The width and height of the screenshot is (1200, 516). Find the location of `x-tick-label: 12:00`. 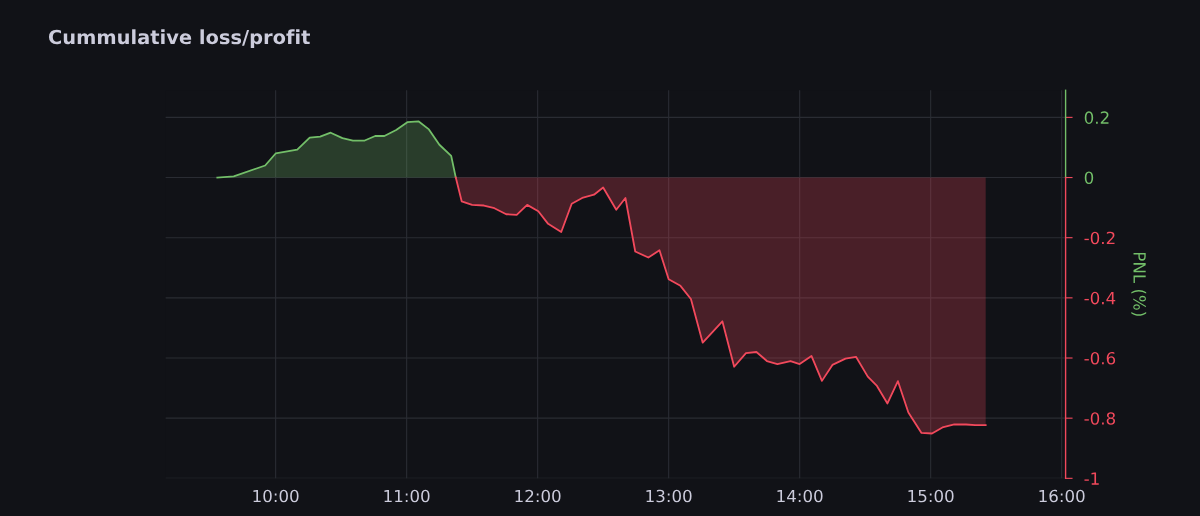

x-tick-label: 12:00 is located at coordinates (538, 496).